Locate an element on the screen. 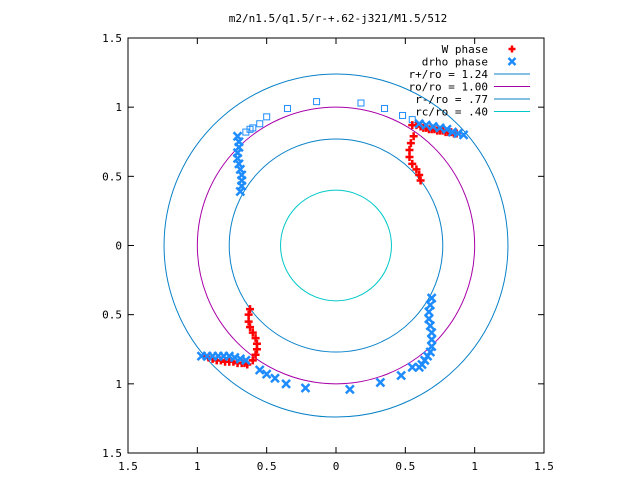 This screenshot has width=640, height=480. legend-label-2: r+/ro = 1.24 is located at coordinates (449, 74).